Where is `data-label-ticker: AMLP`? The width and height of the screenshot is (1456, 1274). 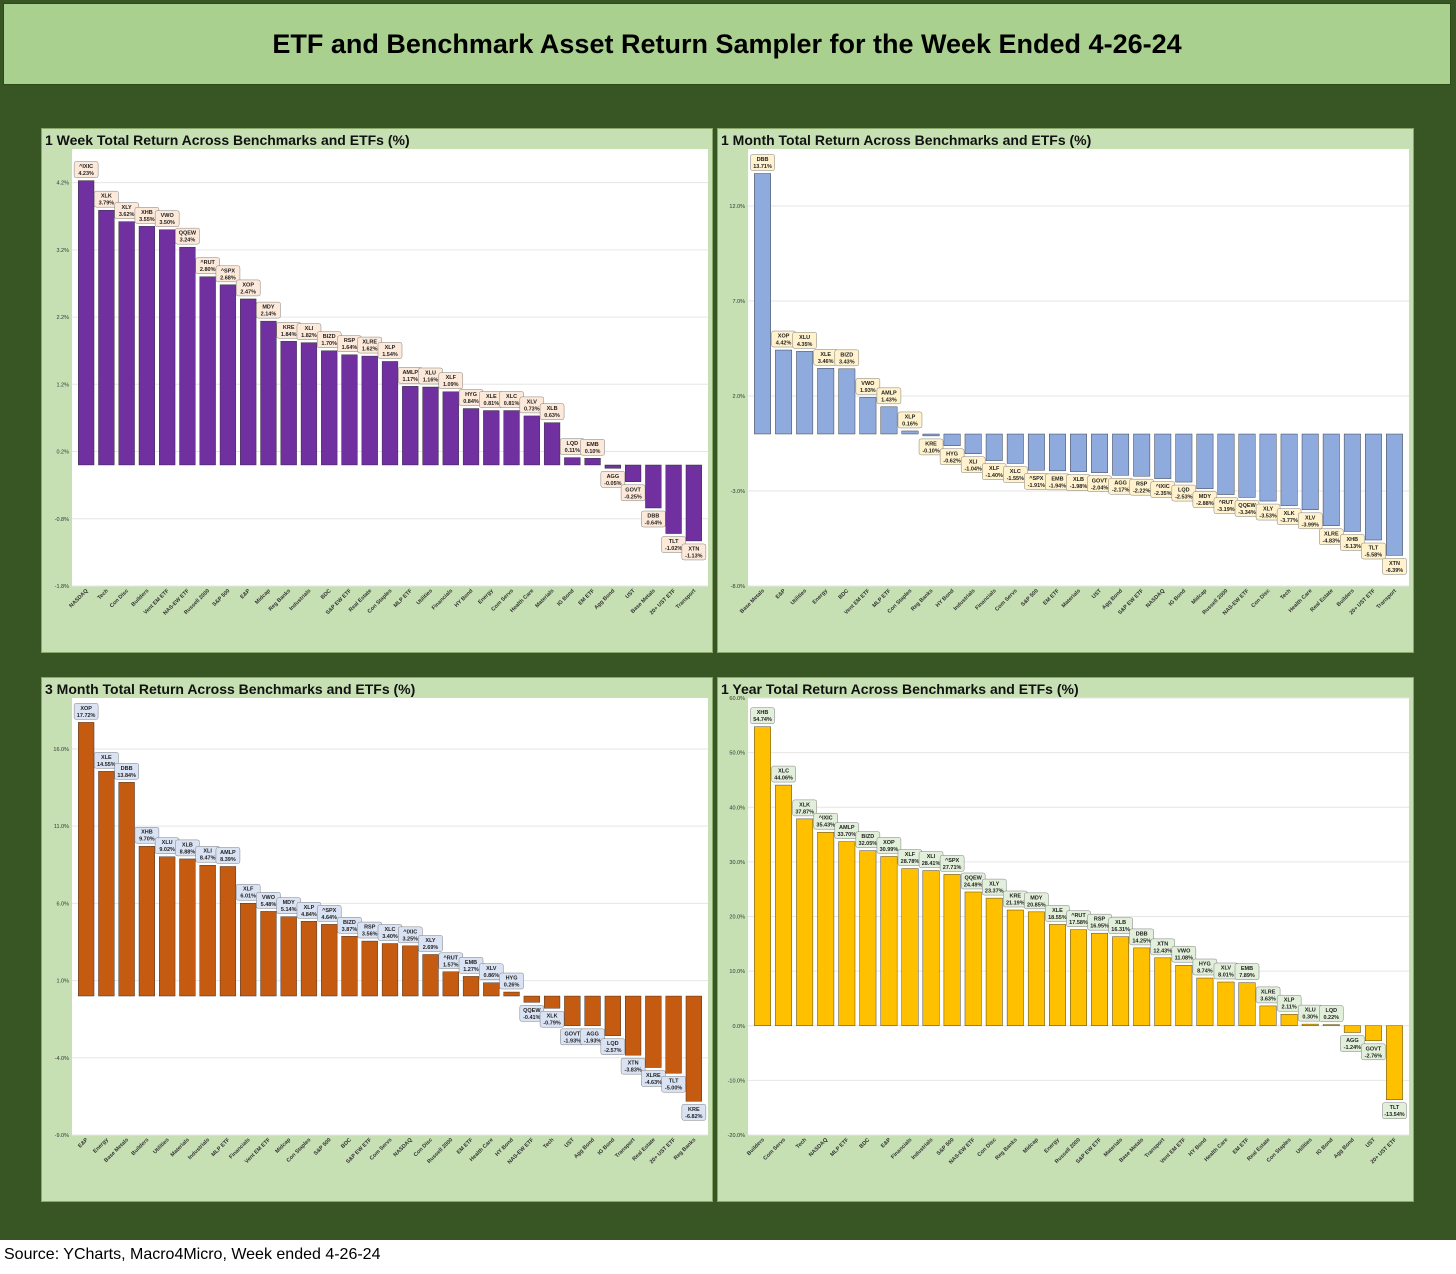
data-label-ticker: AMLP is located at coordinates (847, 828).